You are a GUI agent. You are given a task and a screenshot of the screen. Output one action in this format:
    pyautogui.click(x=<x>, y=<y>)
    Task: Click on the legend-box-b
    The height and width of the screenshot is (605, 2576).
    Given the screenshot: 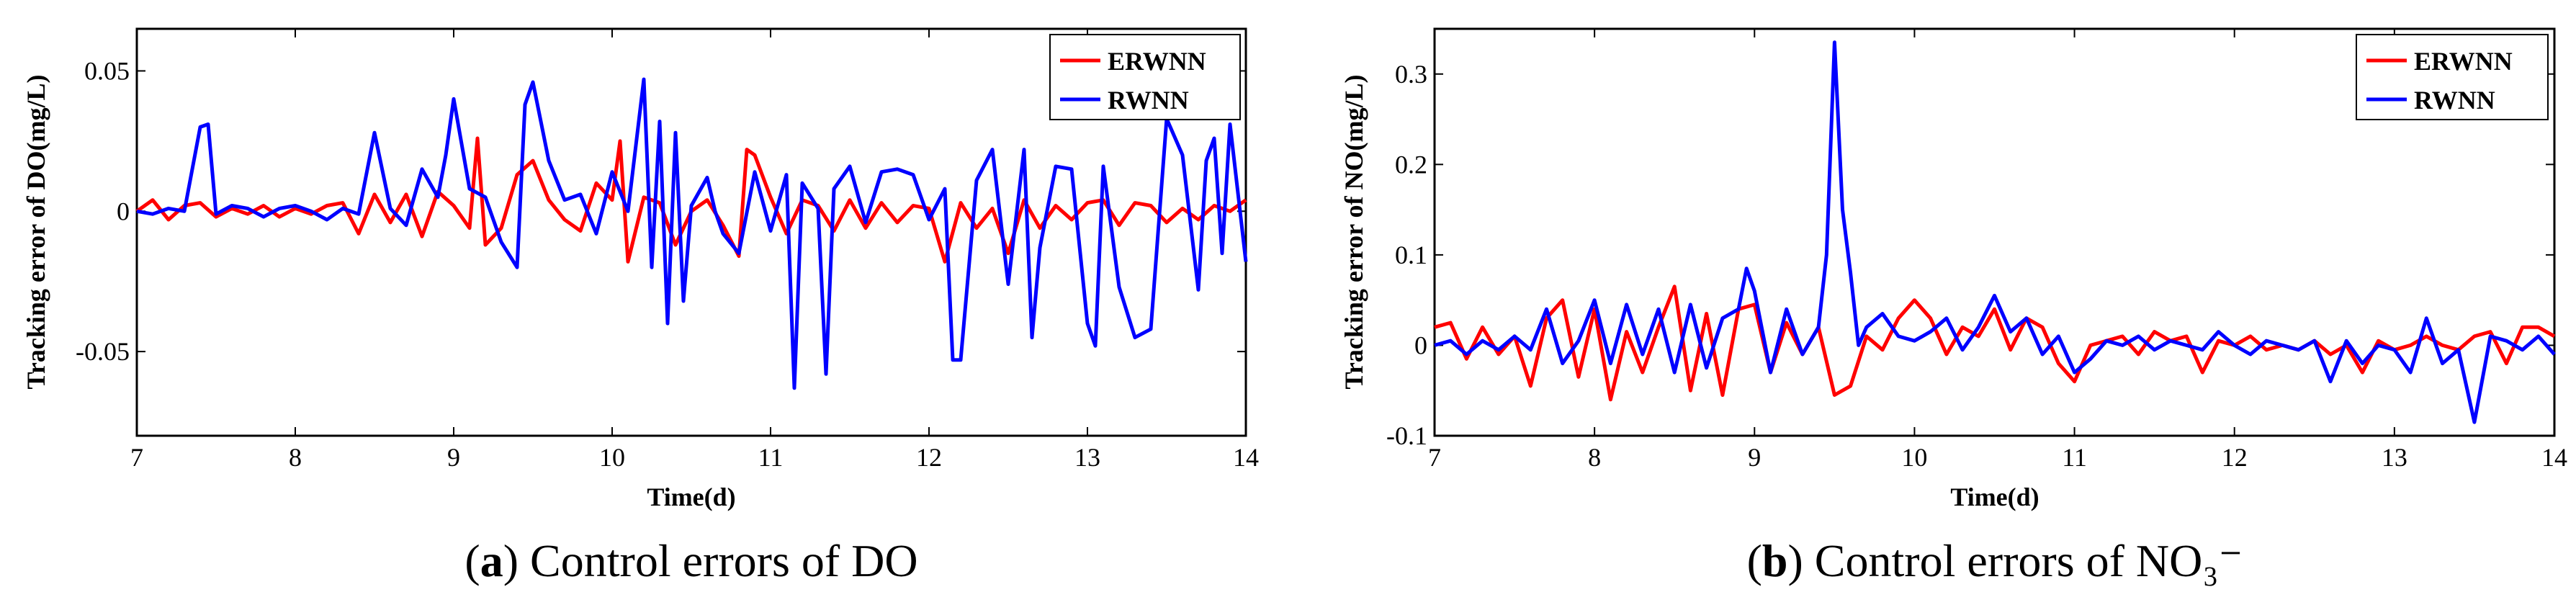 What is the action you would take?
    pyautogui.click(x=2452, y=77)
    